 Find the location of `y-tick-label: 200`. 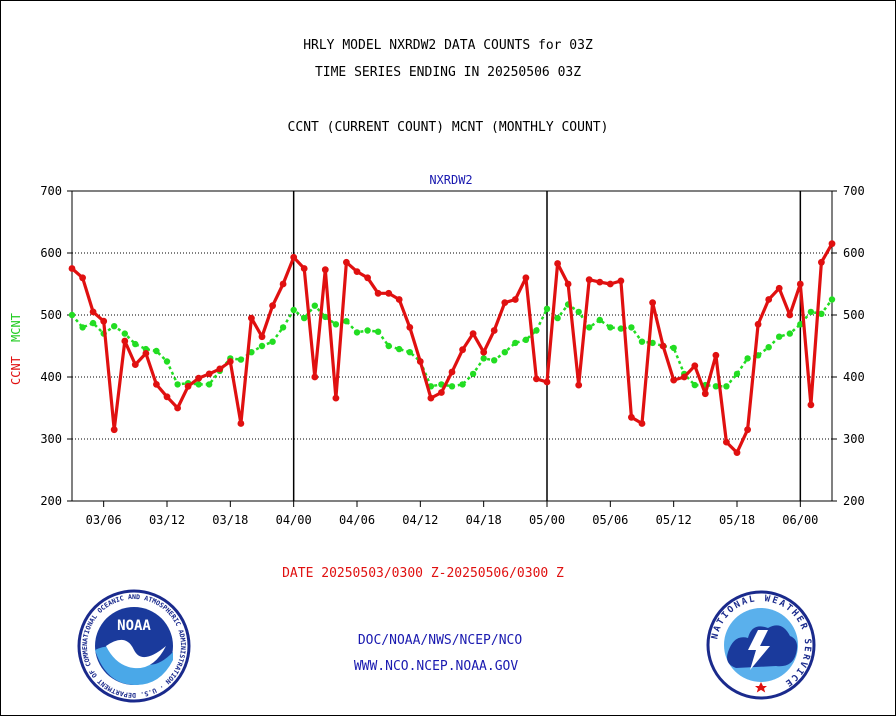

y-tick-label: 200 is located at coordinates (51, 501).